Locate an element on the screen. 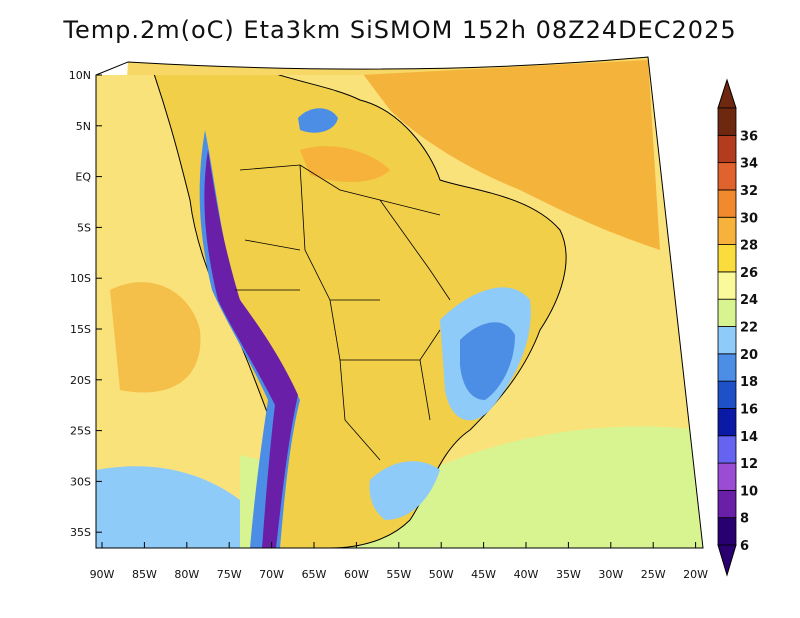  colorbar-top-arrow is located at coordinates (727, 93).